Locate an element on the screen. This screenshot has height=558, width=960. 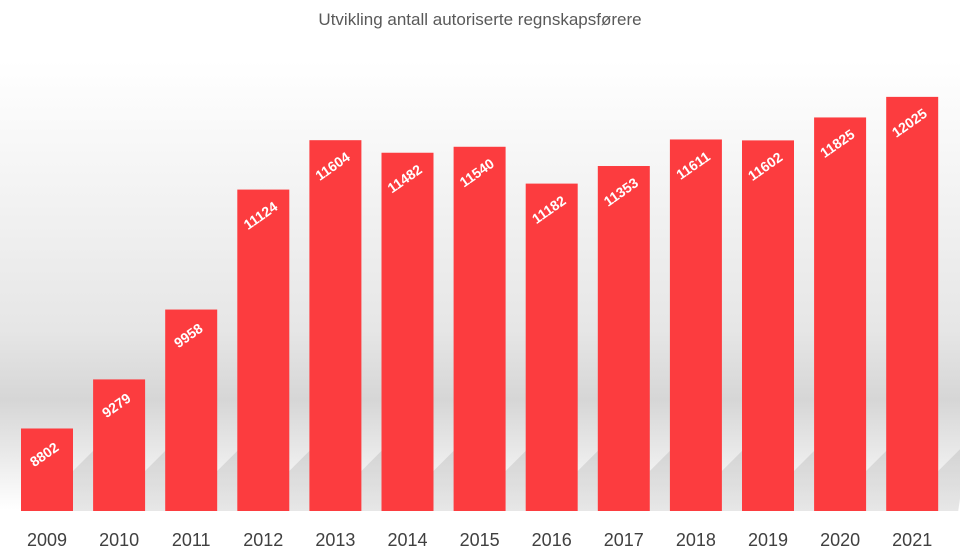
bar-2010 is located at coordinates (119, 445).